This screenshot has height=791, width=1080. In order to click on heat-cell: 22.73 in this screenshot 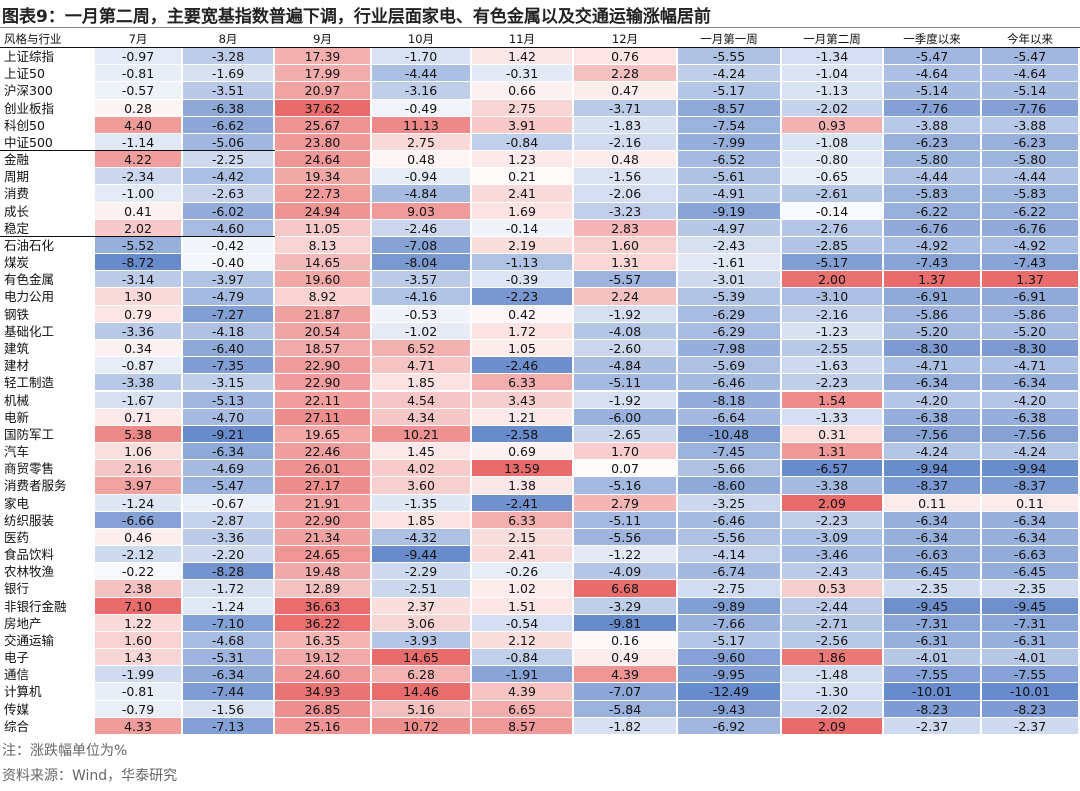, I will do `click(323, 194)`.